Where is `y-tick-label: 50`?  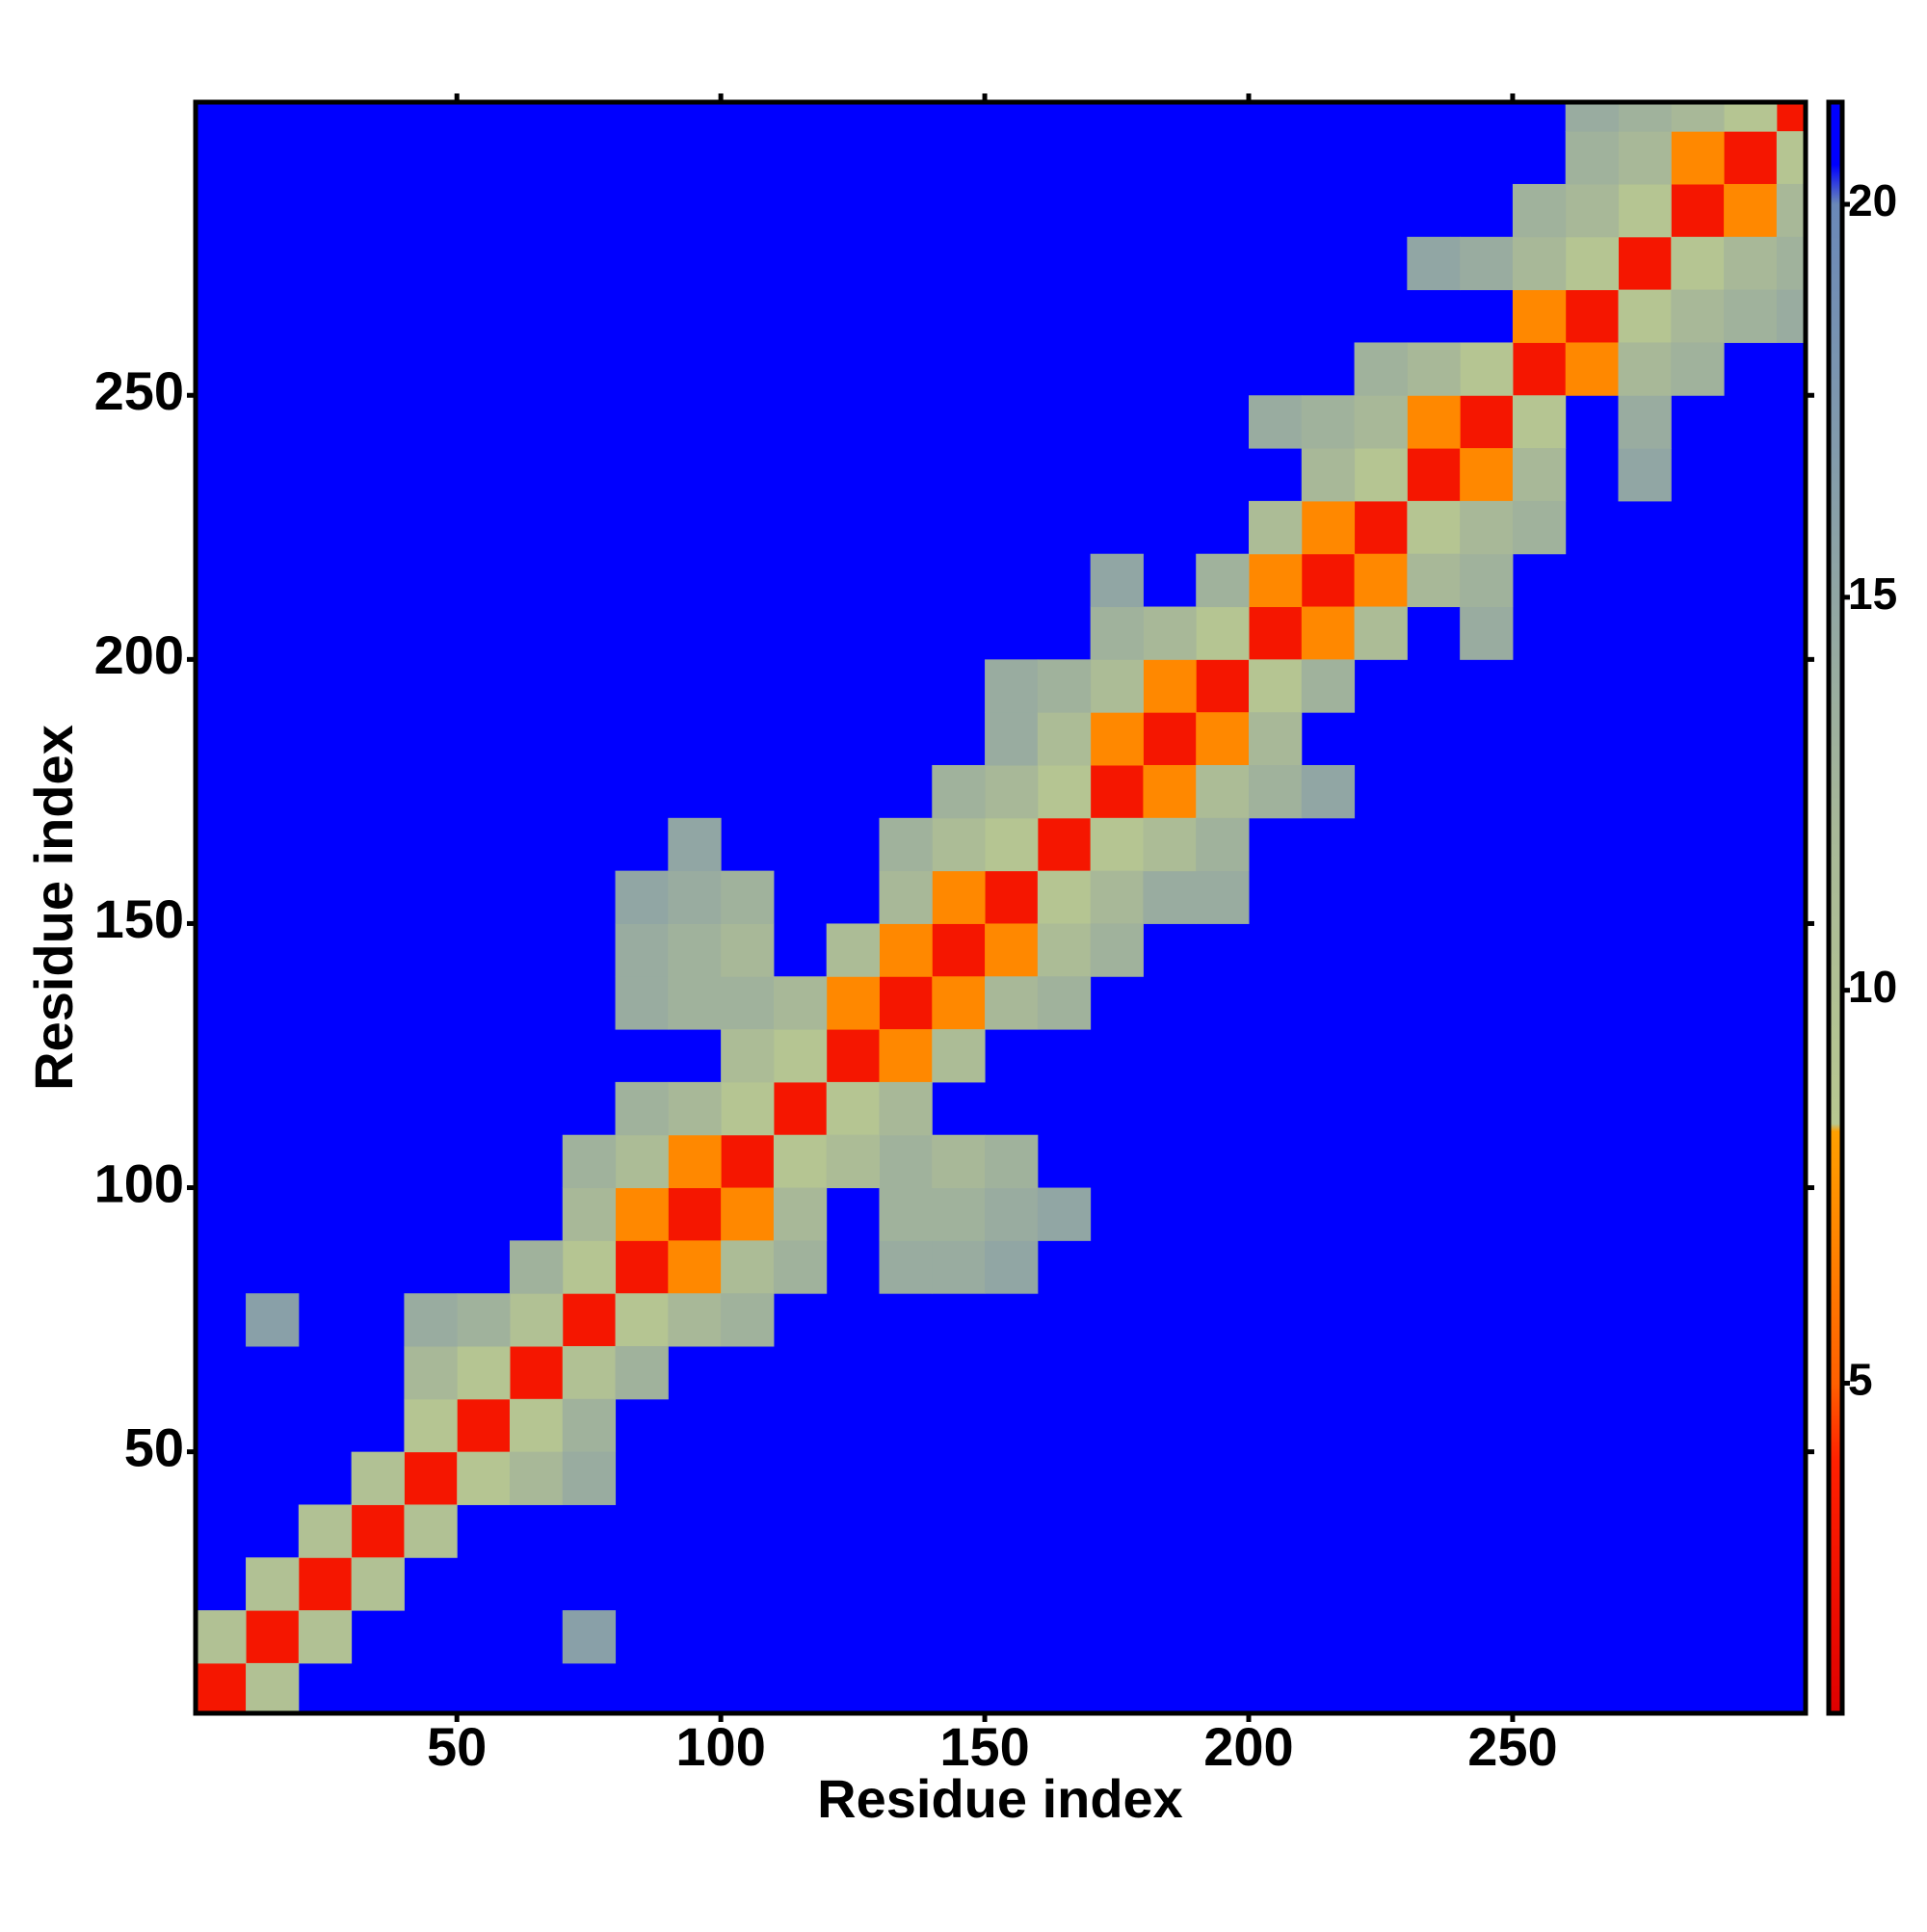
y-tick-label: 50 is located at coordinates (154, 1446).